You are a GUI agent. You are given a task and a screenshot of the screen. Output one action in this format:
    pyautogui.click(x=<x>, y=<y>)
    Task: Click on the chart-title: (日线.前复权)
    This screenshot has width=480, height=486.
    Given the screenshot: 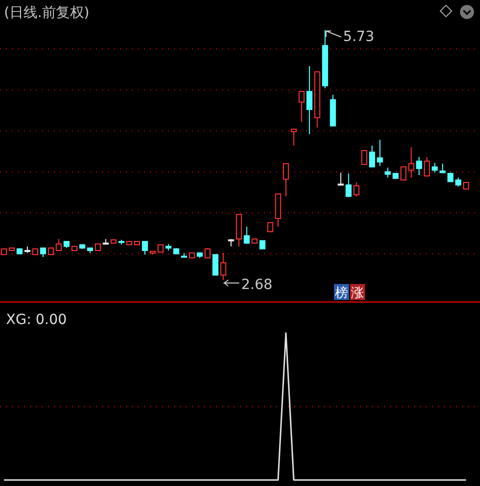 What is the action you would take?
    pyautogui.click(x=47, y=13)
    